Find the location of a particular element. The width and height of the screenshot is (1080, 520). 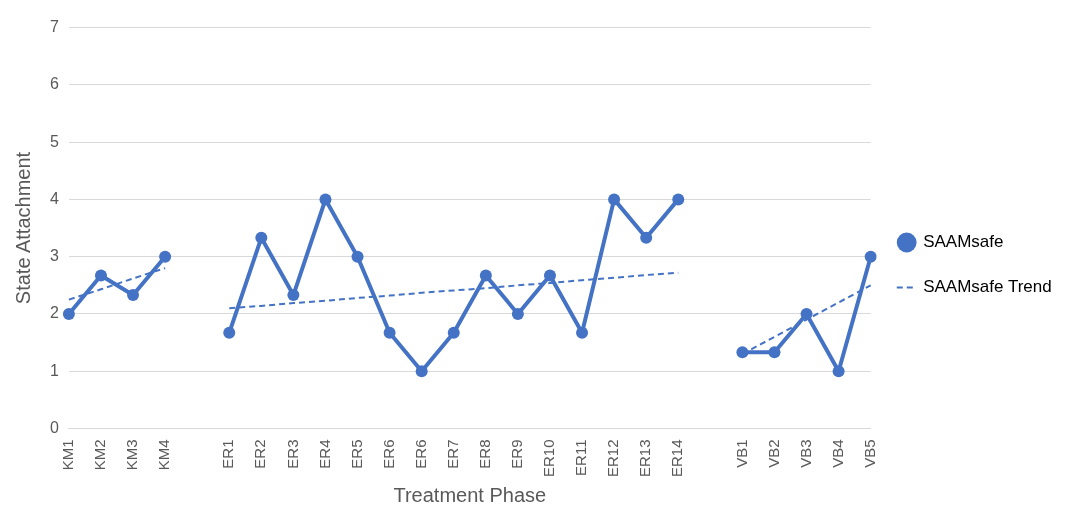

x-tick-label: ER1 is located at coordinates (228, 454).